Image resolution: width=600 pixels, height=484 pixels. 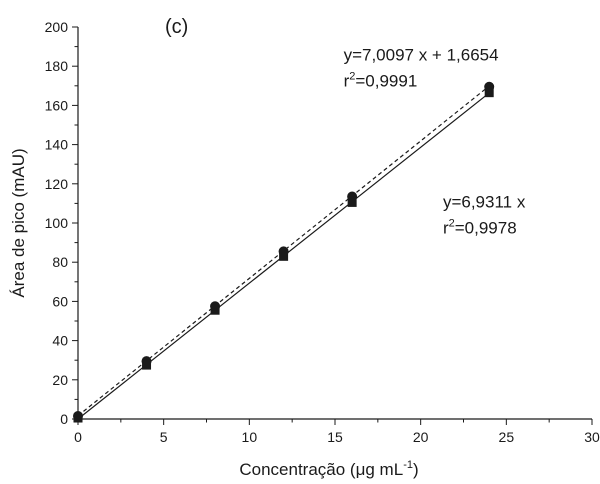 What do you see at coordinates (60, 341) in the screenshot?
I see `y-tick-label: 40` at bounding box center [60, 341].